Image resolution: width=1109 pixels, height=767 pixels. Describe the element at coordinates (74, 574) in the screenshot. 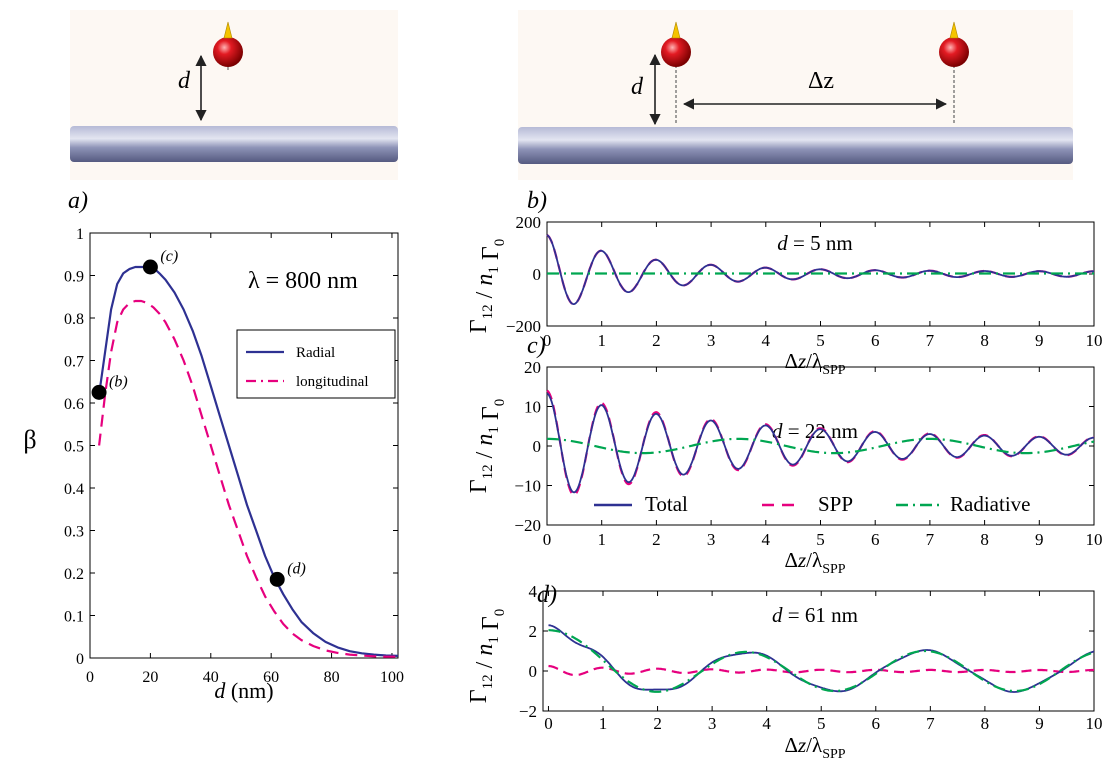

I see `y-tick-label: 0.2` at that location.